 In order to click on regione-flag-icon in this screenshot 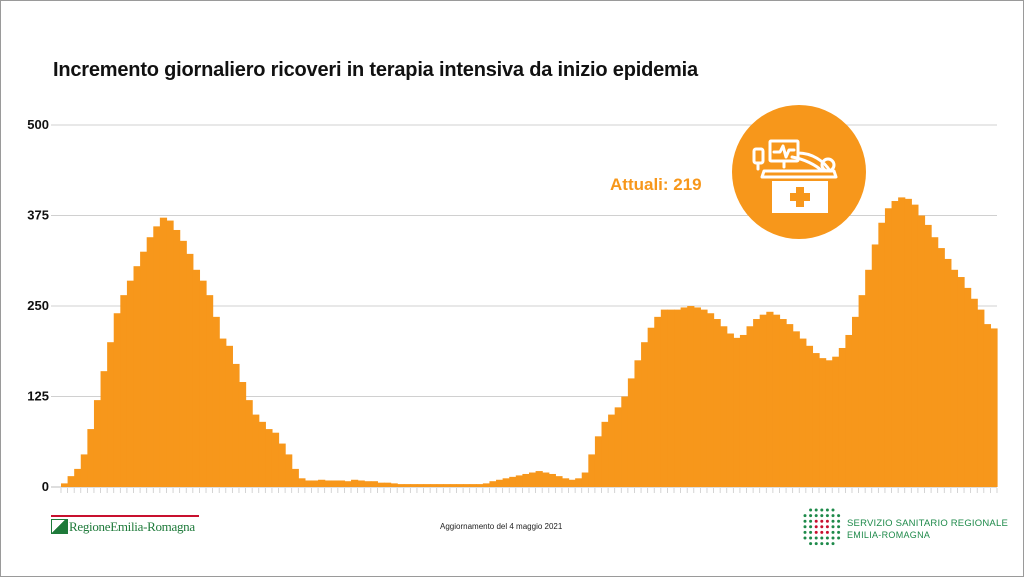, I will do `click(59, 526)`.